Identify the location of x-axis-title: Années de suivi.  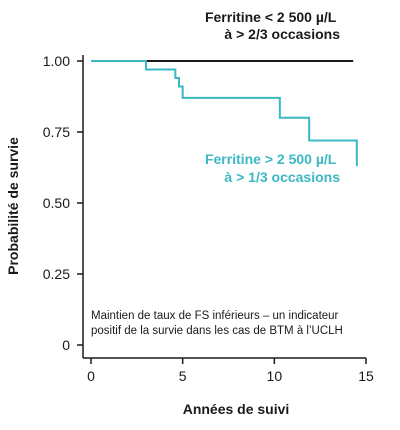
(236, 409).